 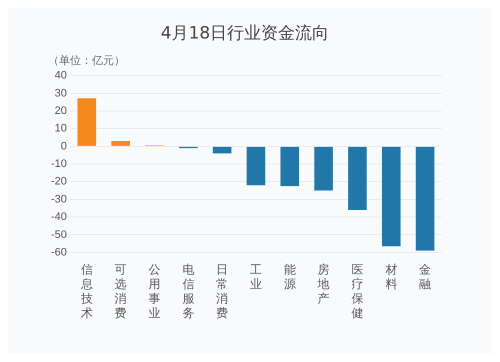 I want to click on x-tick-label: 材料, so click(x=391, y=277).